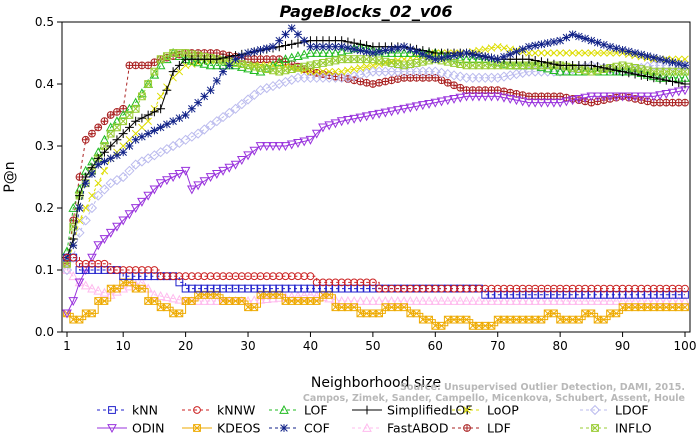  I want to click on legend-marker, so click(284, 428).